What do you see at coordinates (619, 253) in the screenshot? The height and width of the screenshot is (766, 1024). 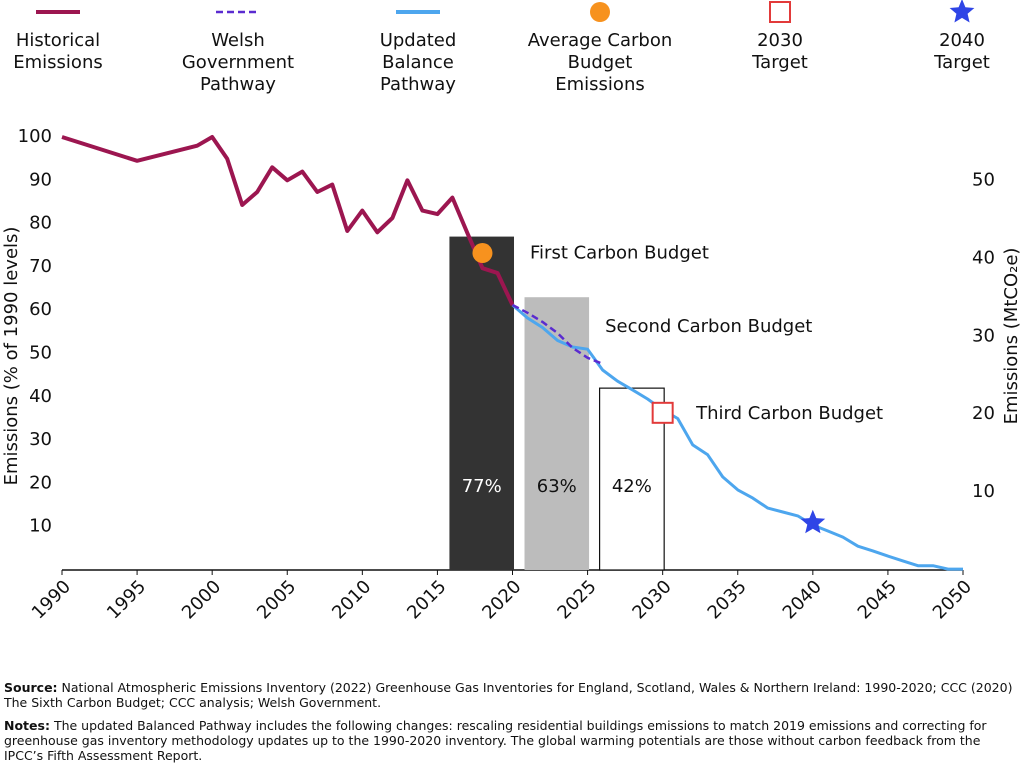 I see `bar-name-label: First Carbon Budget` at bounding box center [619, 253].